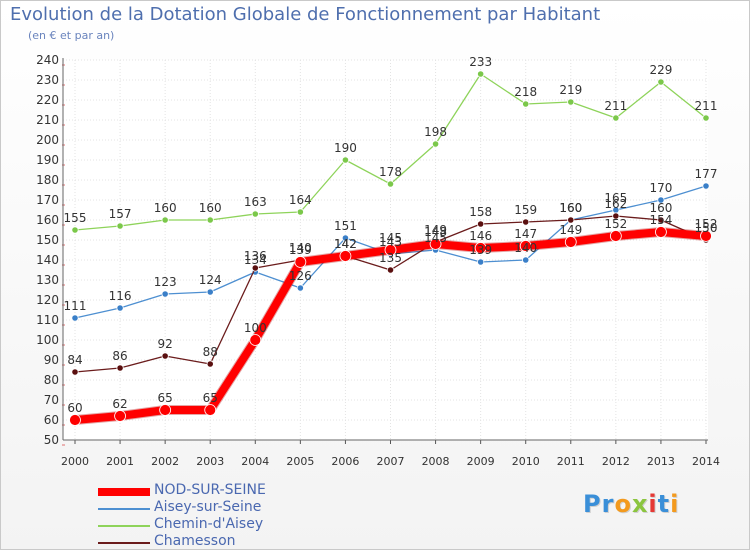 This screenshot has width=750, height=551. I want to click on data-label: 170, so click(660, 188).